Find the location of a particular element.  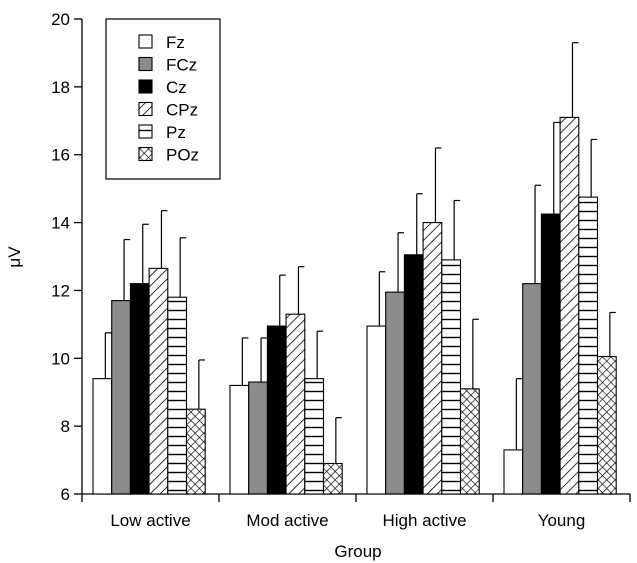

bar-poz-young is located at coordinates (606, 425).